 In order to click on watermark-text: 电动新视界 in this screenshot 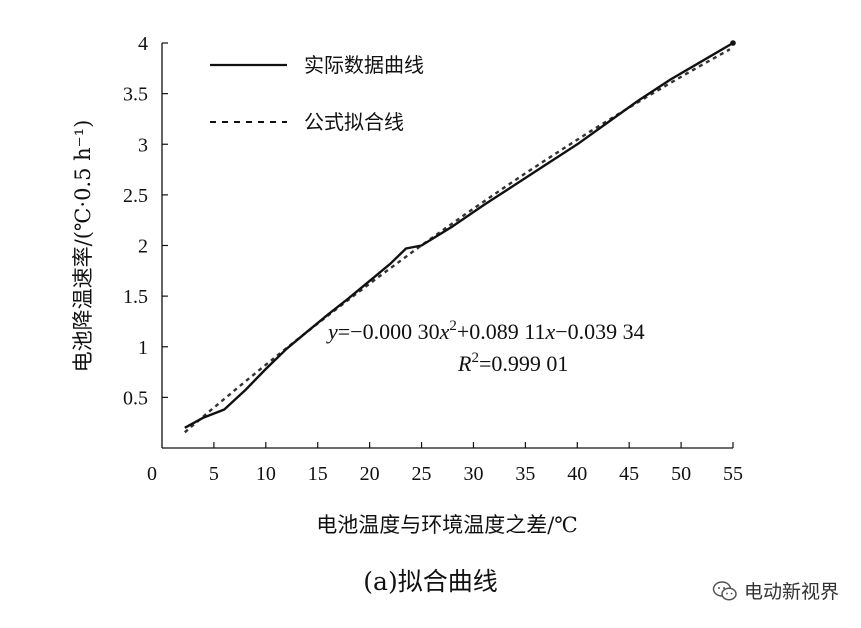, I will do `click(791, 592)`.